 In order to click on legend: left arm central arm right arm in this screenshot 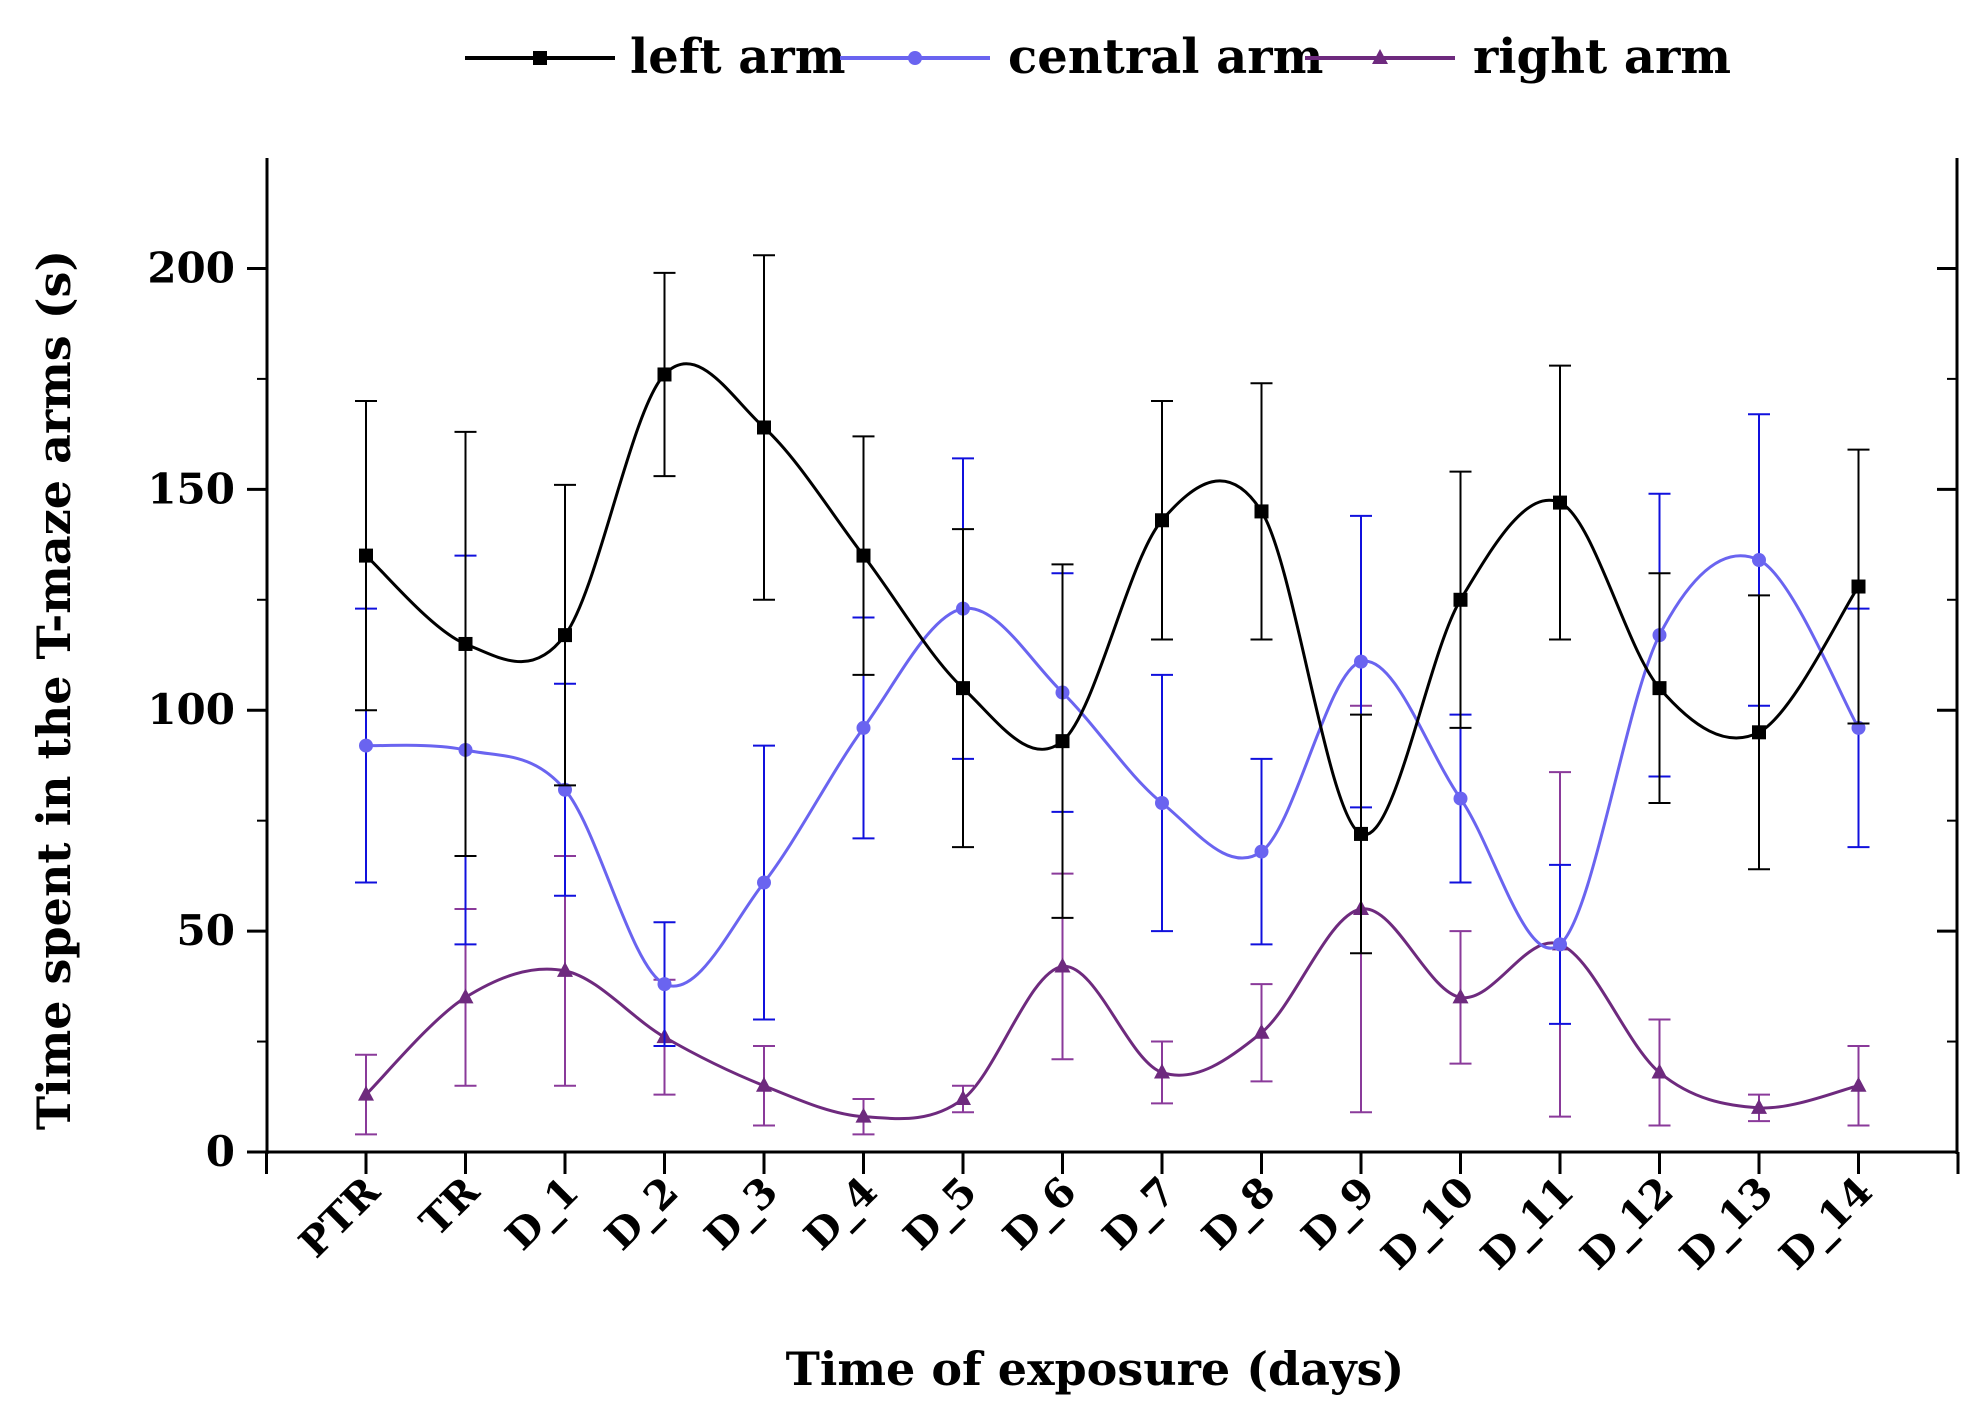, I will do `click(1098, 57)`.